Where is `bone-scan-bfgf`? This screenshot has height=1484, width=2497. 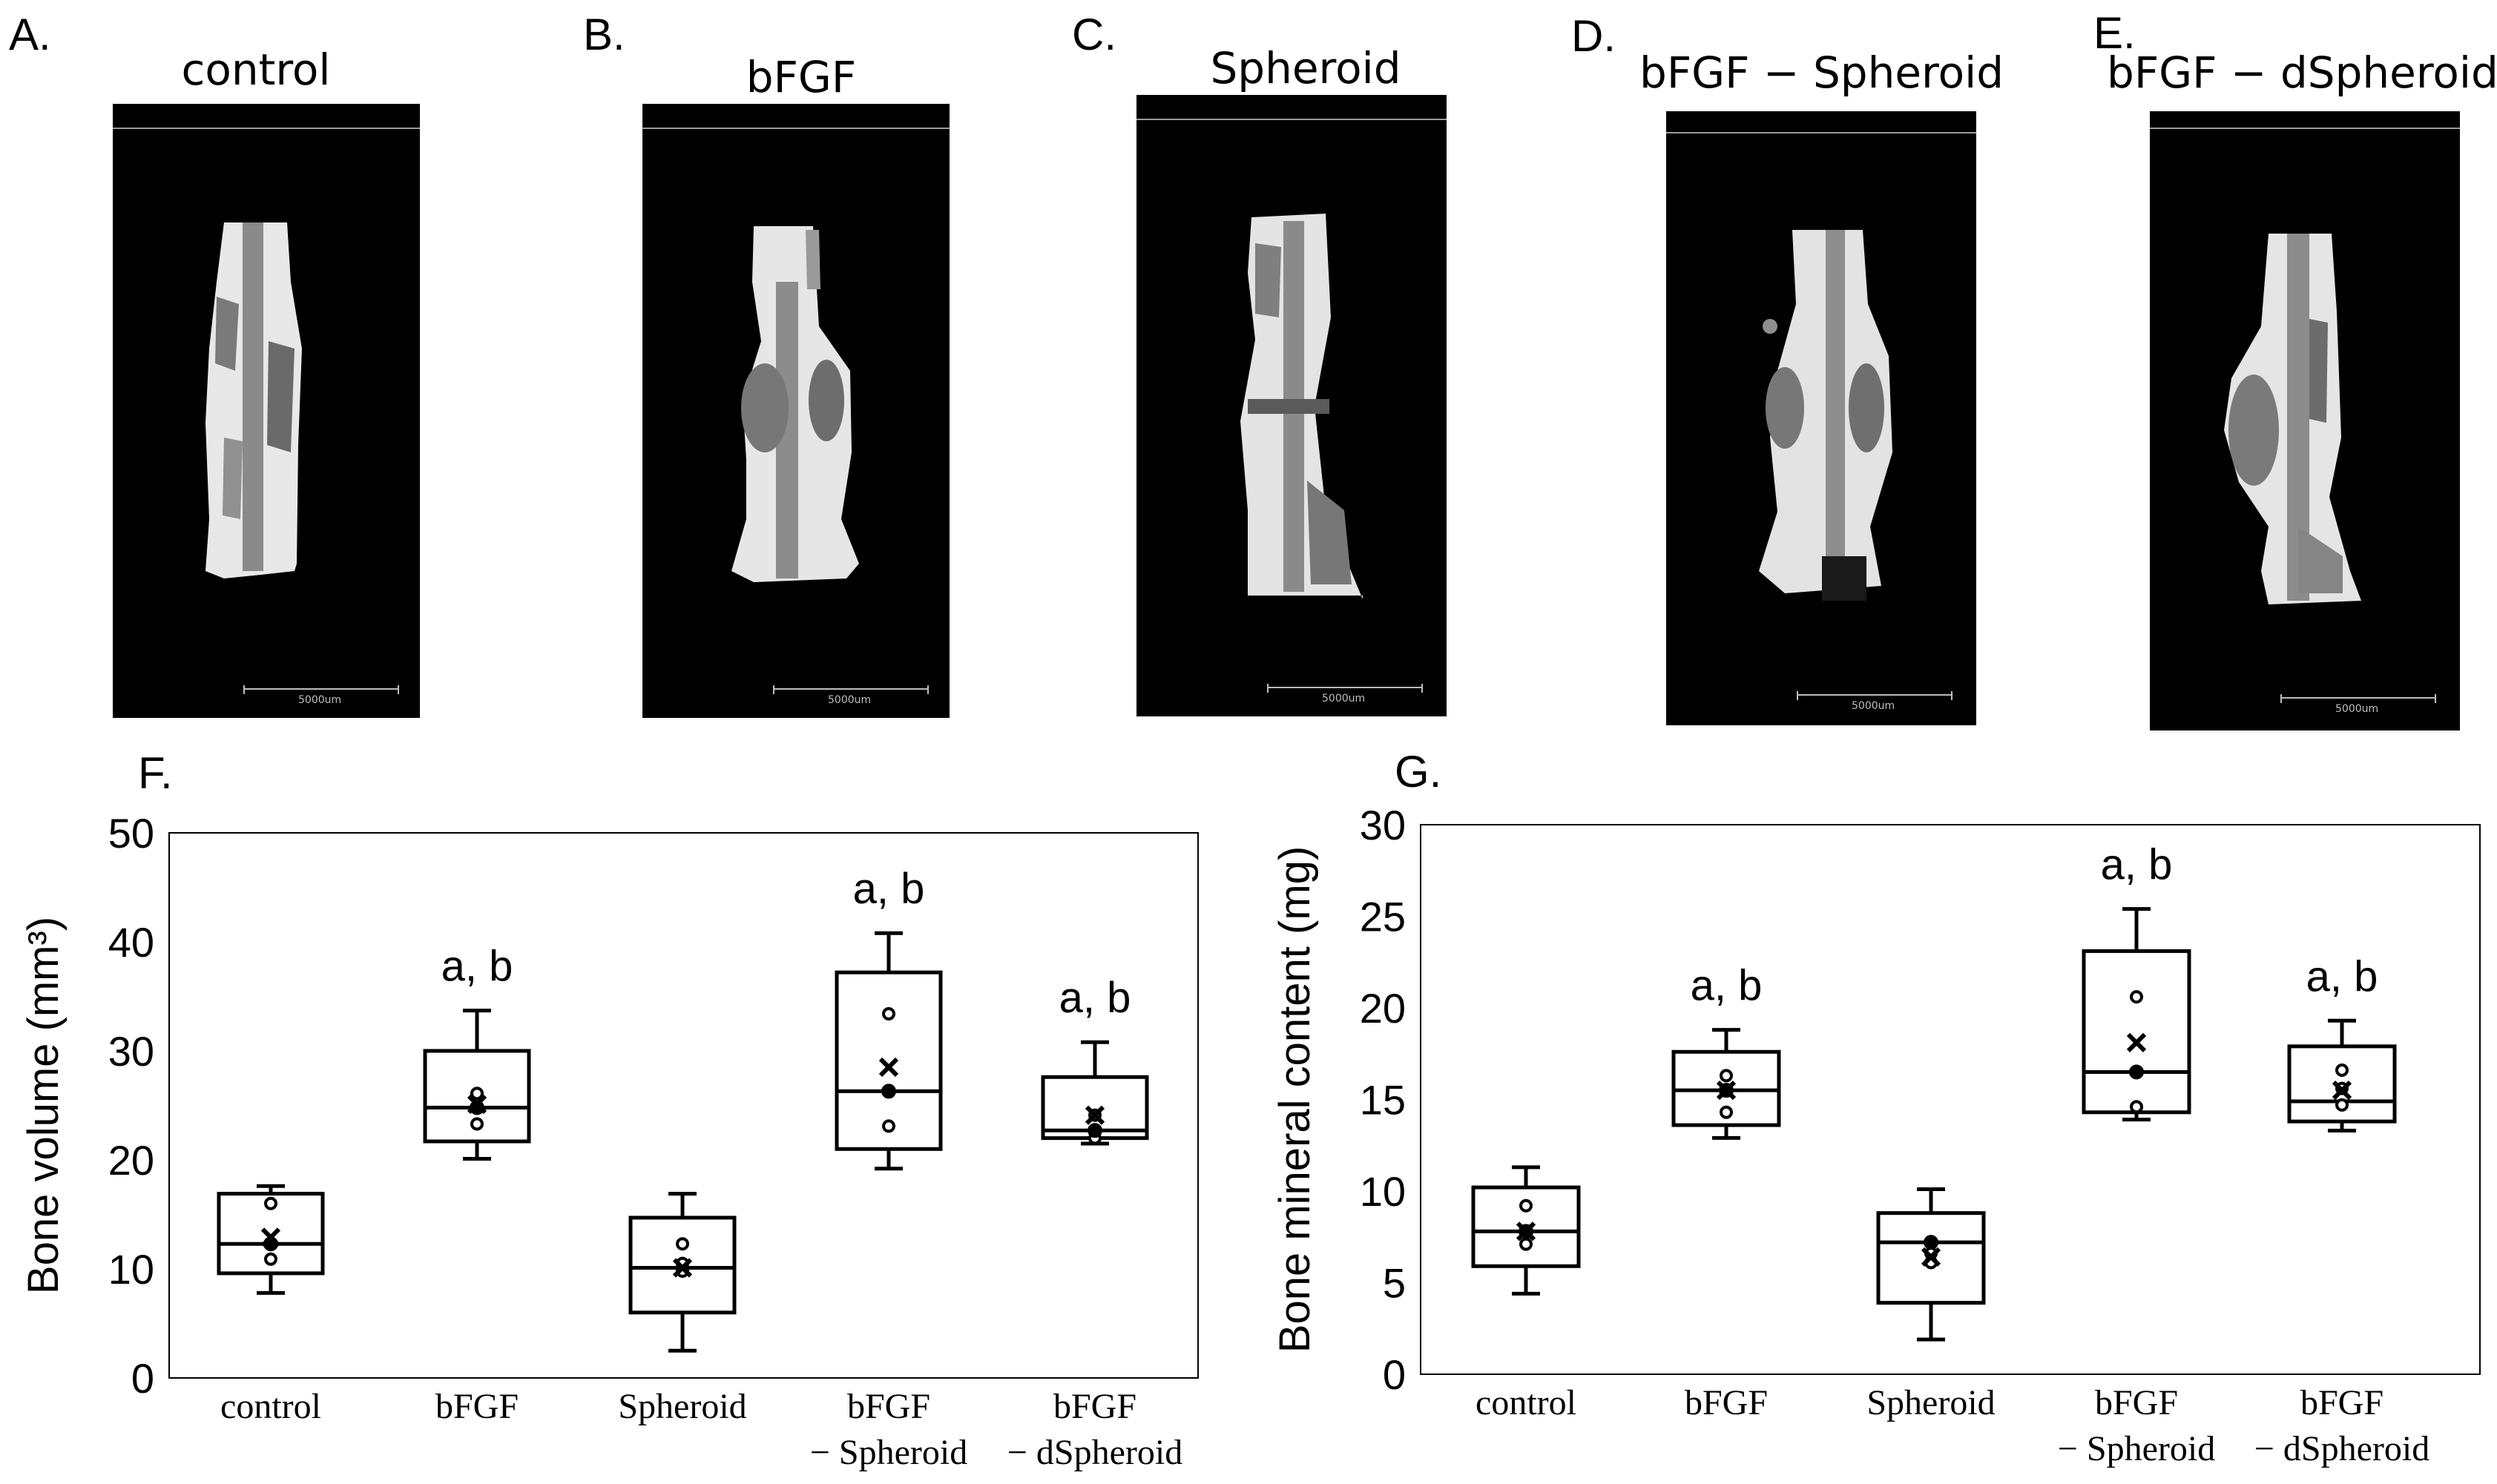
bone-scan-bfgf is located at coordinates (795, 404).